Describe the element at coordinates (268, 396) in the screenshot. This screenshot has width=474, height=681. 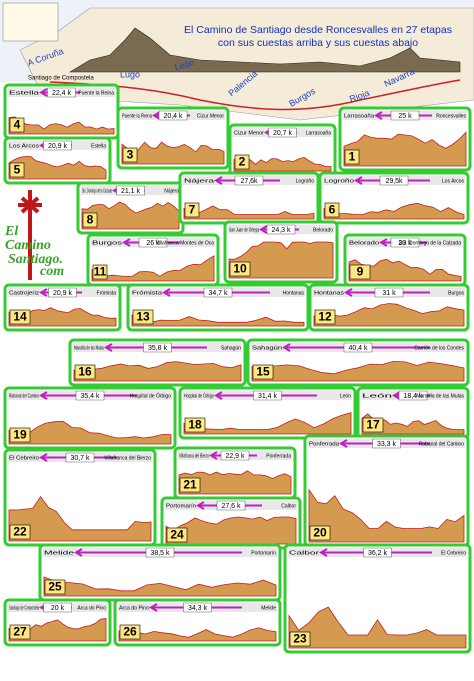
I see `distance: 31,4 k` at that location.